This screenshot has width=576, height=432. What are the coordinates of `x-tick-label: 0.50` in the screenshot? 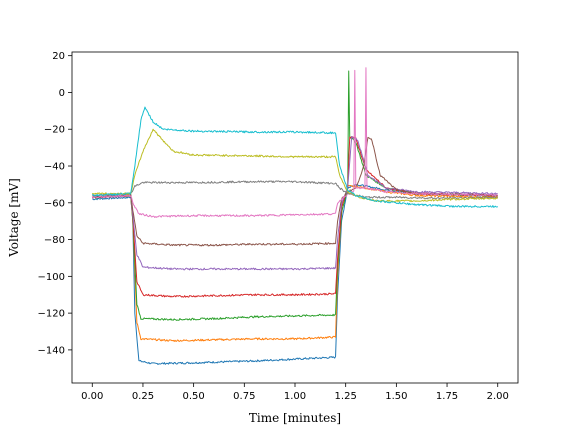 It's located at (194, 396).